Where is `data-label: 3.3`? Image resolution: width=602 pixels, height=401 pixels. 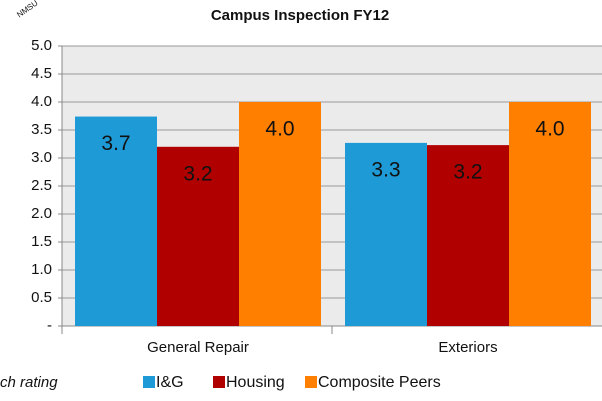 data-label: 3.3 is located at coordinates (385, 169).